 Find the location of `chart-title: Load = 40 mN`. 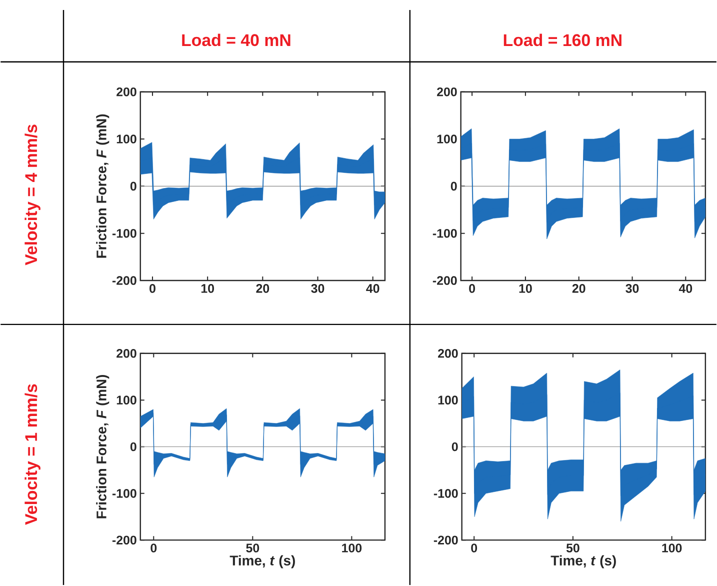

chart-title: Load = 40 mN is located at coordinates (236, 40).